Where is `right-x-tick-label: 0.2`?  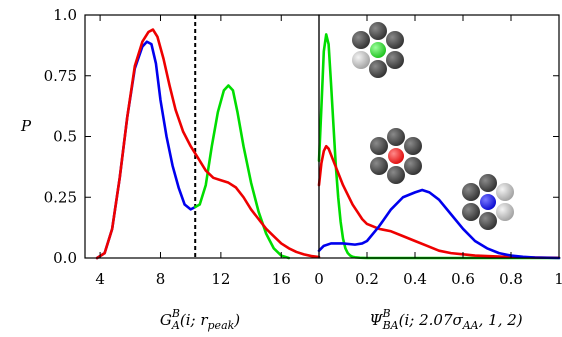
right-x-tick-label: 0.2 is located at coordinates (367, 279).